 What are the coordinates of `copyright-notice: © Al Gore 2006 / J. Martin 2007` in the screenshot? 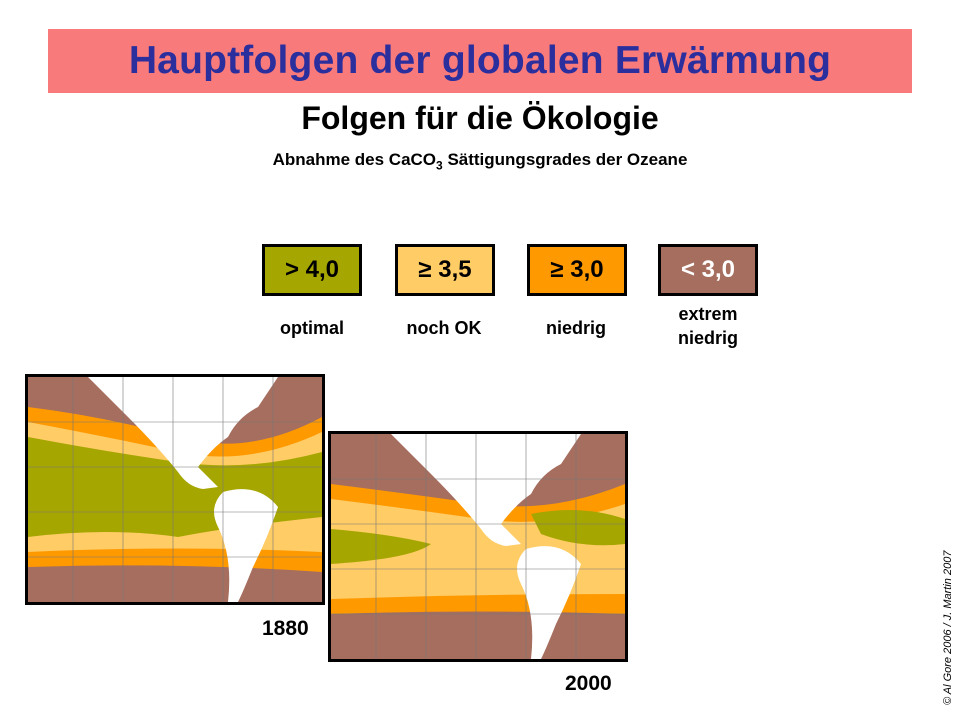 It's located at (948, 627).